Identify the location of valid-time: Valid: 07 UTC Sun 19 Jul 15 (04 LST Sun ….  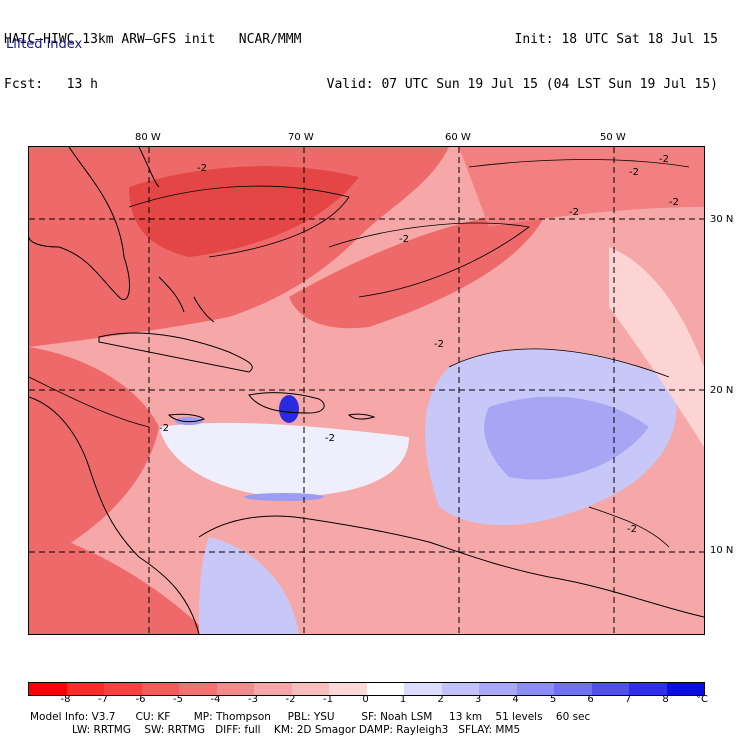
(522, 84).